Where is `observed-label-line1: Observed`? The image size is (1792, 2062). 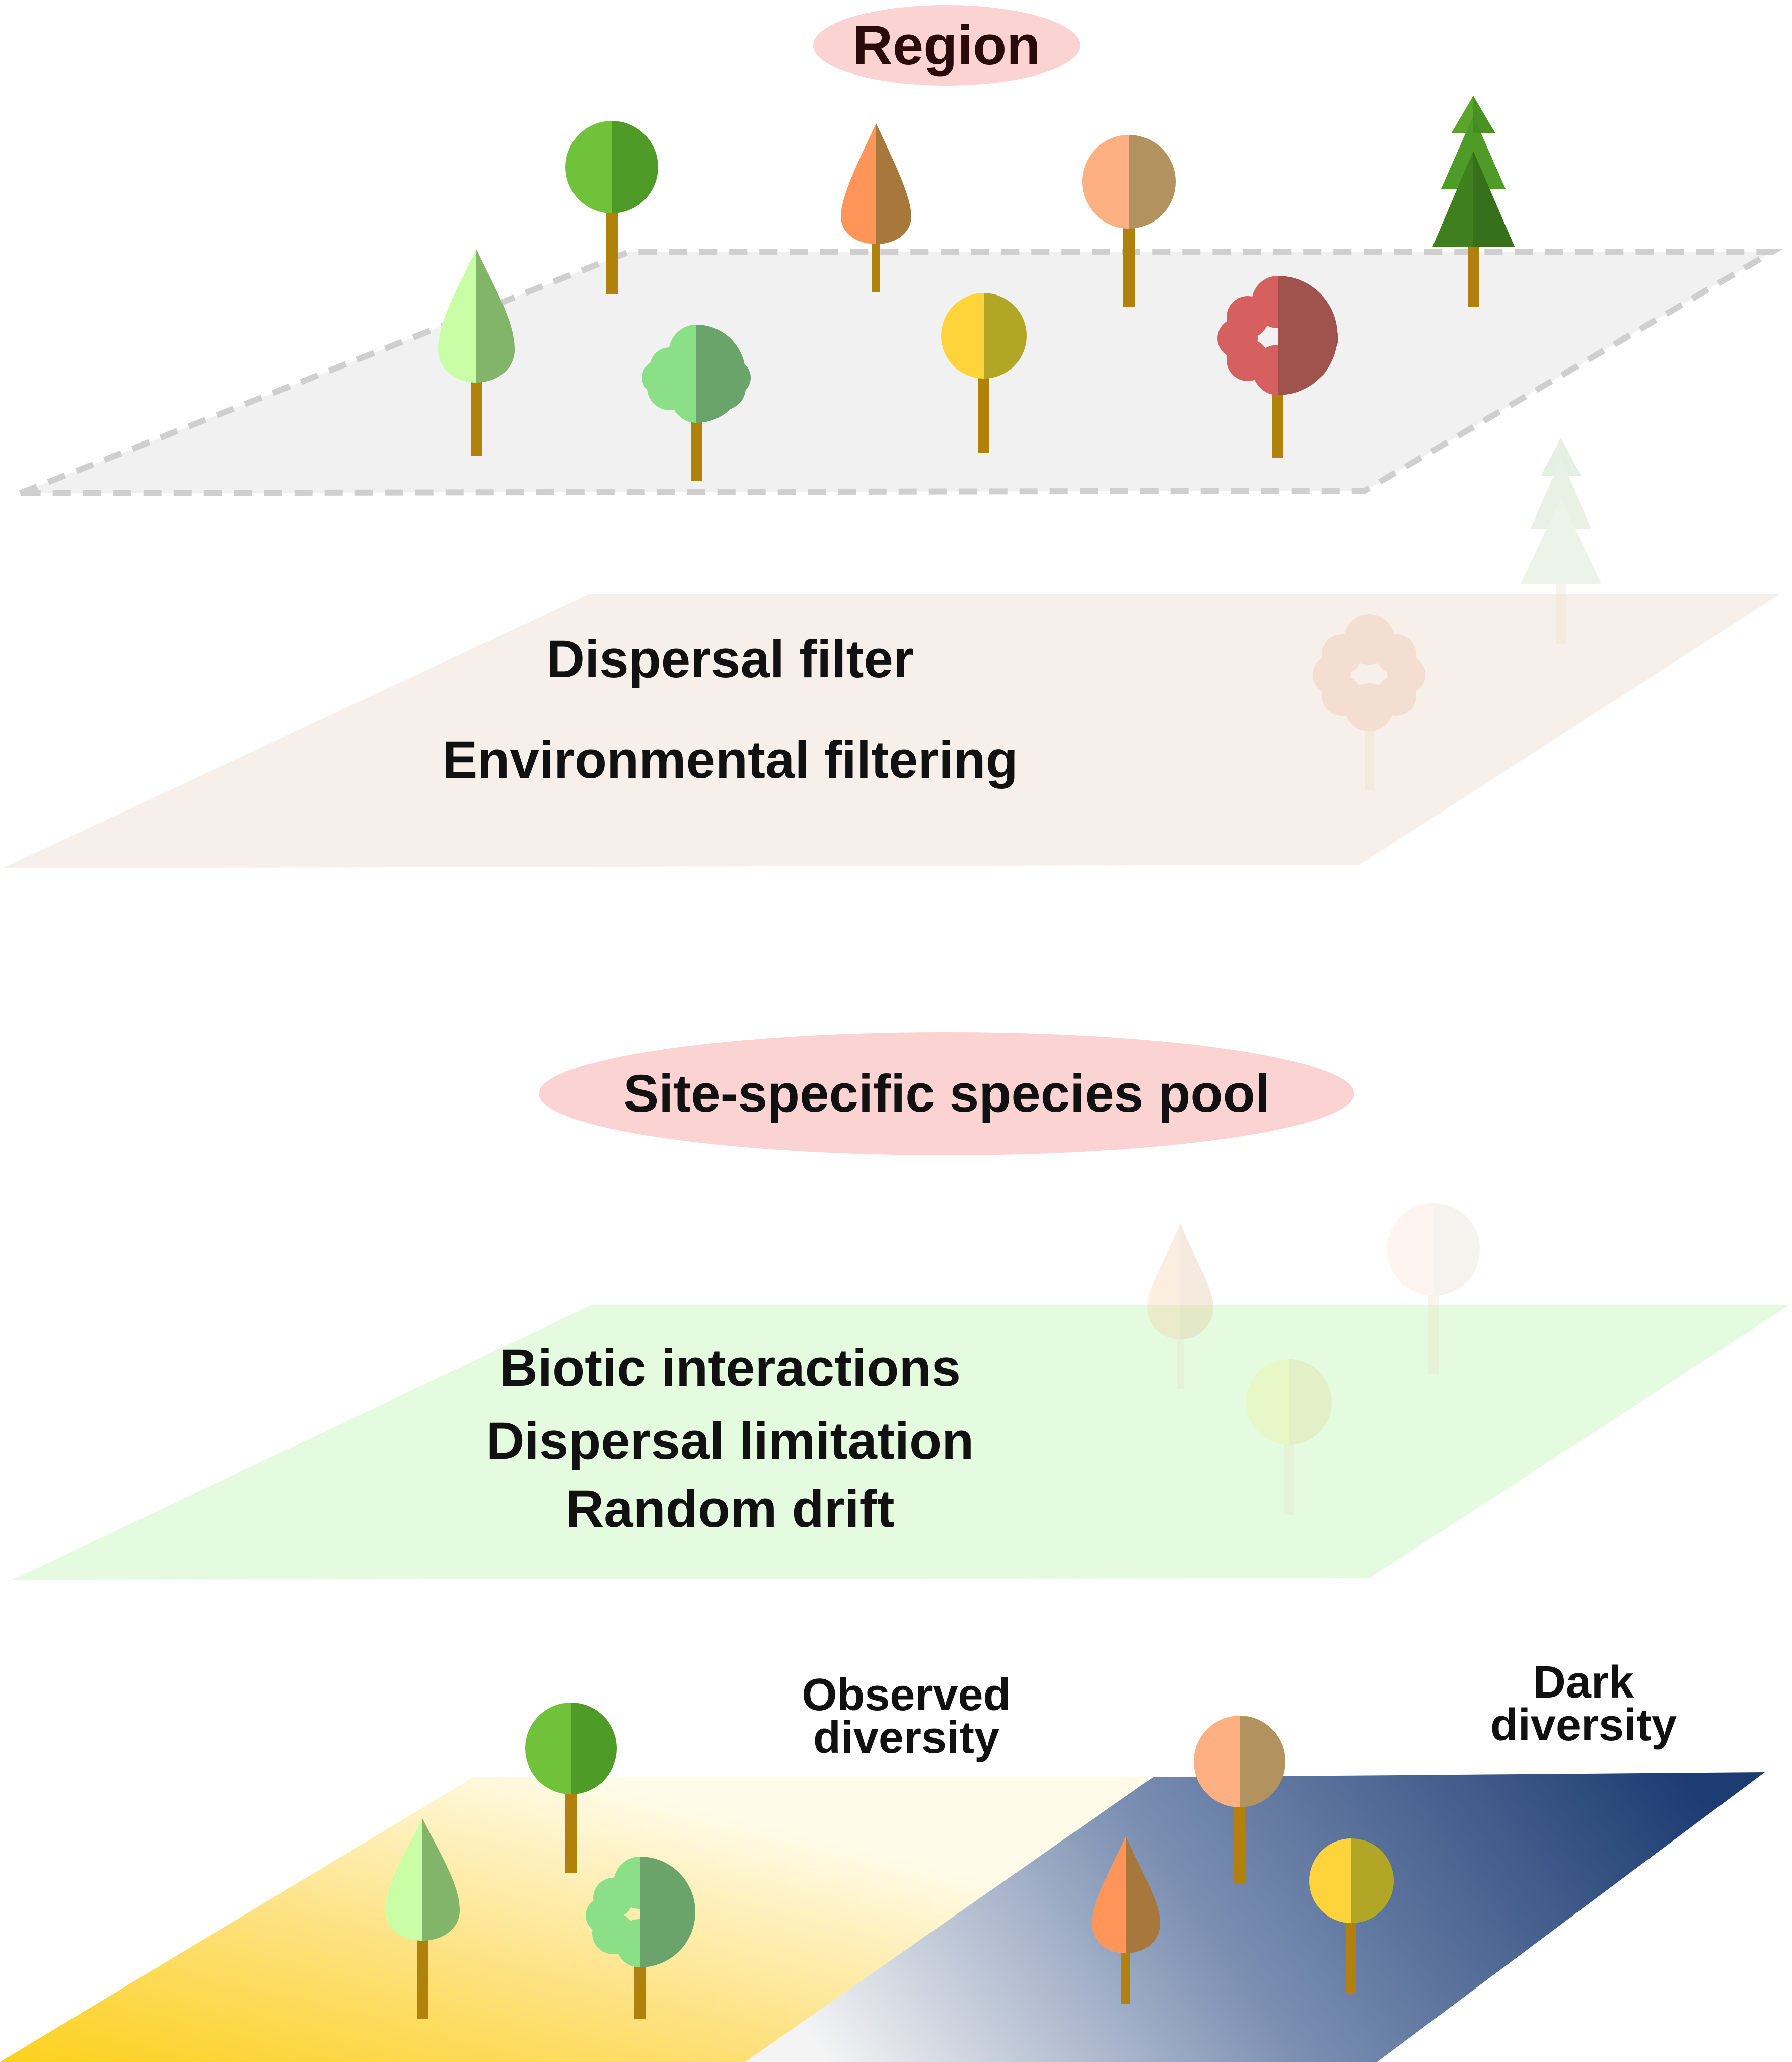 observed-label-line1: Observed is located at coordinates (906, 1695).